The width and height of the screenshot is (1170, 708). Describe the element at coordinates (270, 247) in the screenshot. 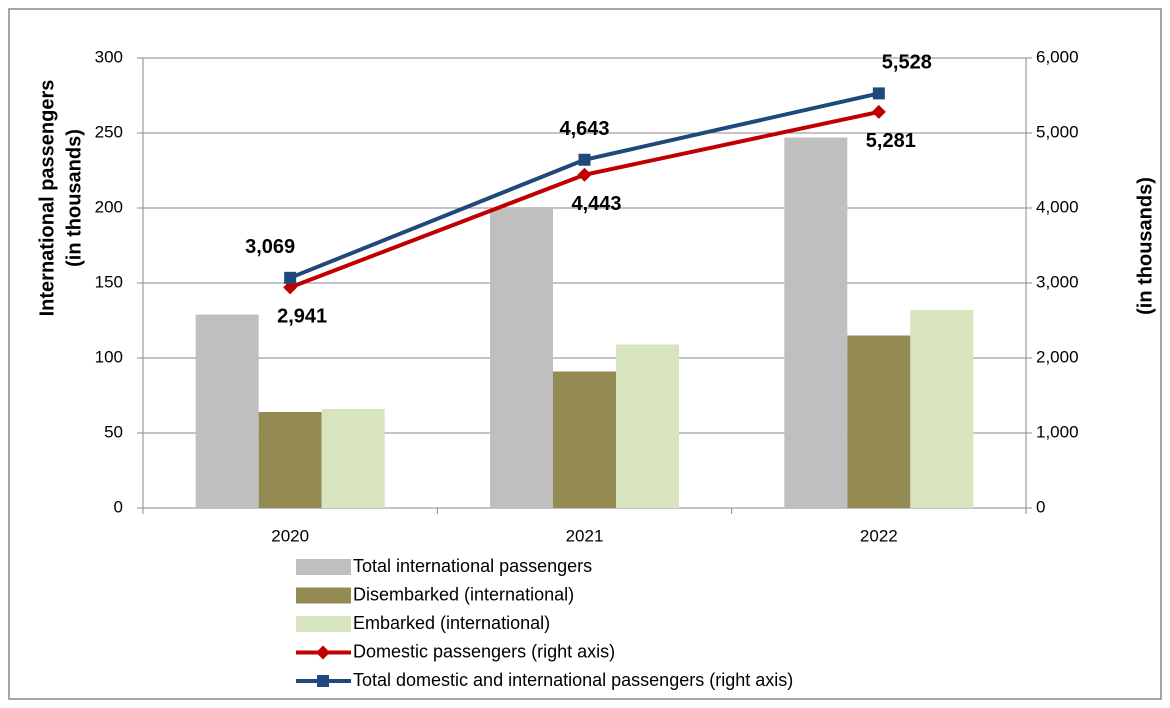

I see `data-label: 3,069` at that location.